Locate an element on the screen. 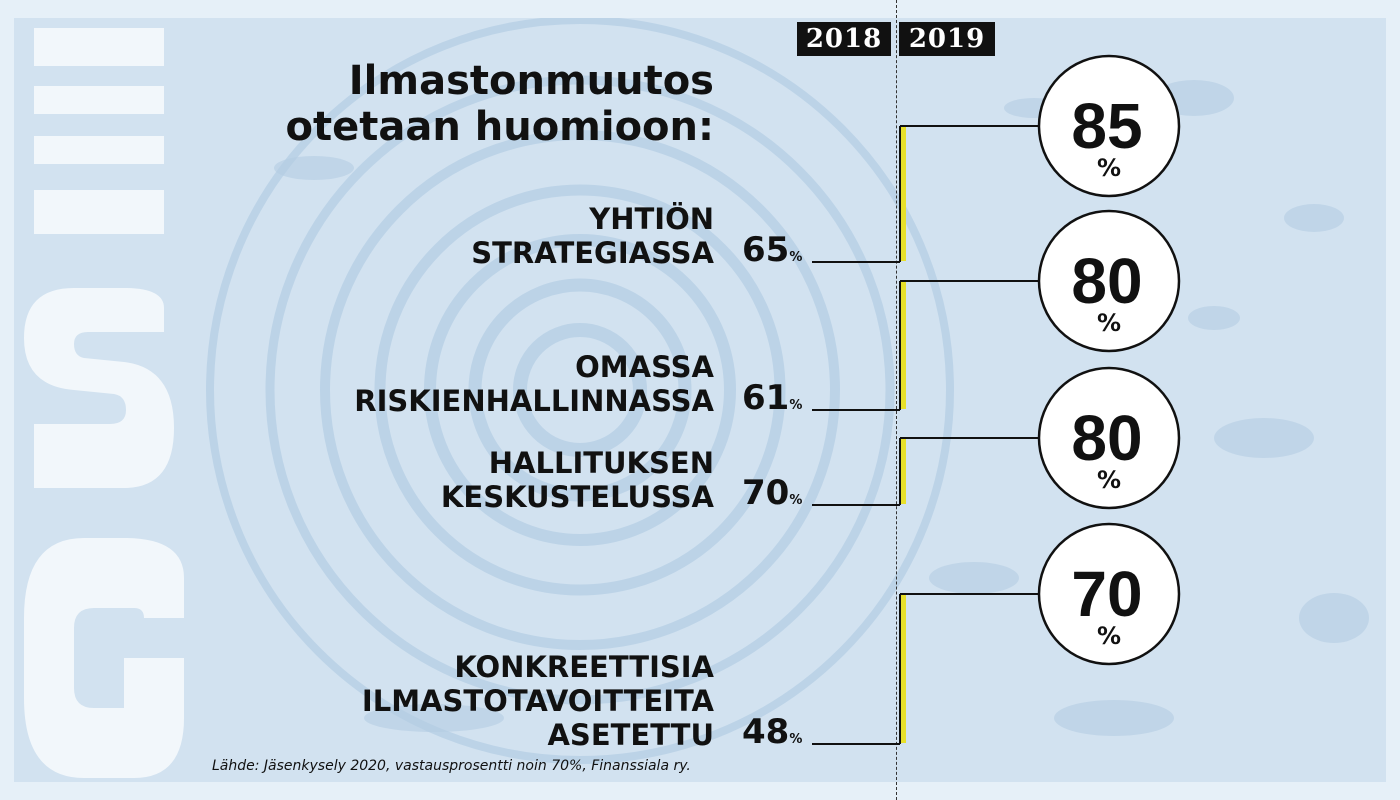 Image resolution: width=1400 pixels, height=800 pixels. category-label: KONKREETTISIA ILMASTOTAVOITTEITA ASETETTU is located at coordinates (538, 701).